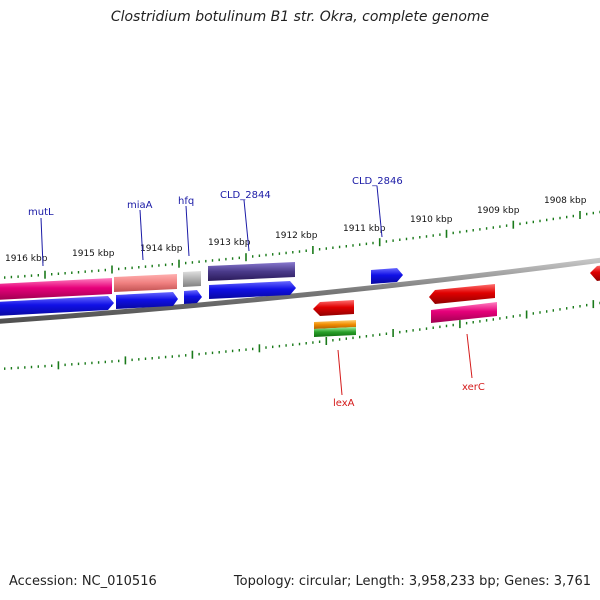 The height and width of the screenshot is (600, 600). Describe the element at coordinates (595, 273) in the screenshot. I see `cds-offscreen-right-arrow` at that location.